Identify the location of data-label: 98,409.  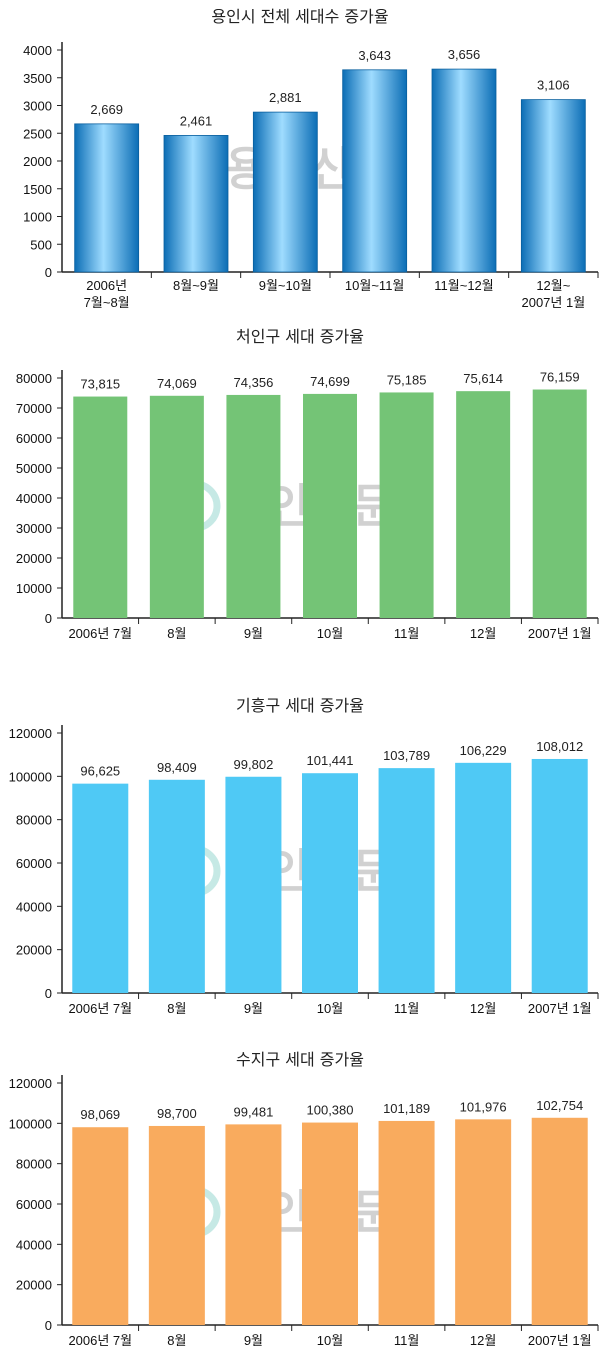
(177, 767).